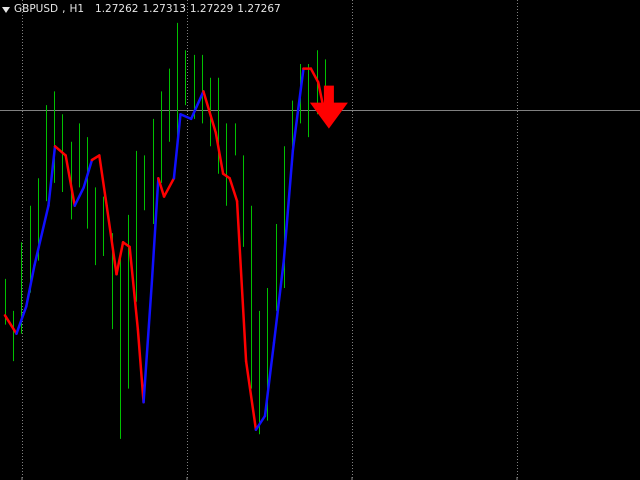  Describe the element at coordinates (77, 9) in the screenshot. I see `chart-timeframe: H1` at that location.